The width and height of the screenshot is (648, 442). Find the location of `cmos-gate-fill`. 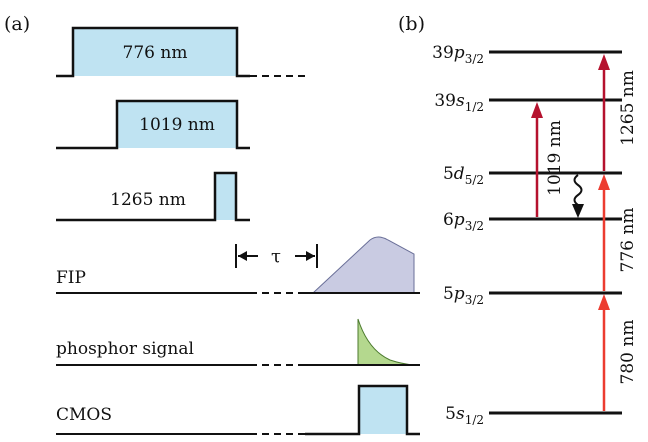

cmos-gate-fill is located at coordinates (383, 410).